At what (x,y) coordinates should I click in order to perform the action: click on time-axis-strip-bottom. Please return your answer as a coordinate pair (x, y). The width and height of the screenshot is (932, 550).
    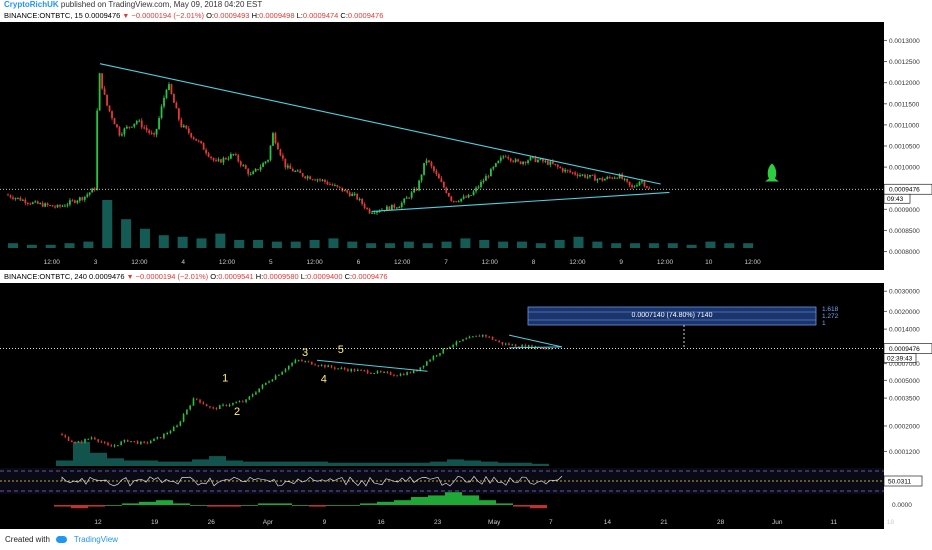
    Looking at the image, I should click on (442, 521).